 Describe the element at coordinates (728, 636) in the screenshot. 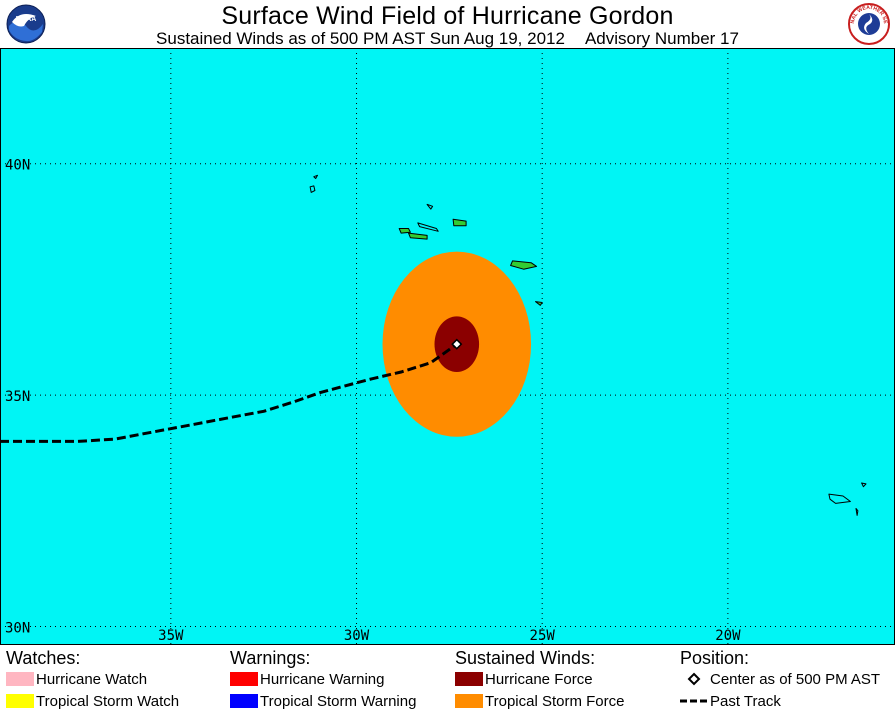

I see `longitude-label: 20W` at that location.